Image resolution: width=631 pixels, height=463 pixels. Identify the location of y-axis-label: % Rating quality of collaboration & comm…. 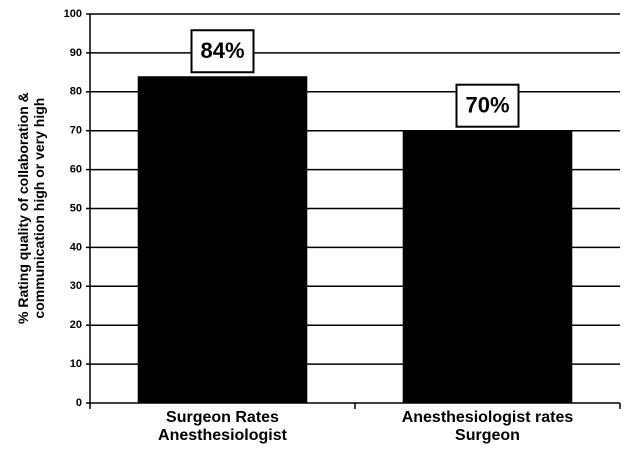
(30, 208).